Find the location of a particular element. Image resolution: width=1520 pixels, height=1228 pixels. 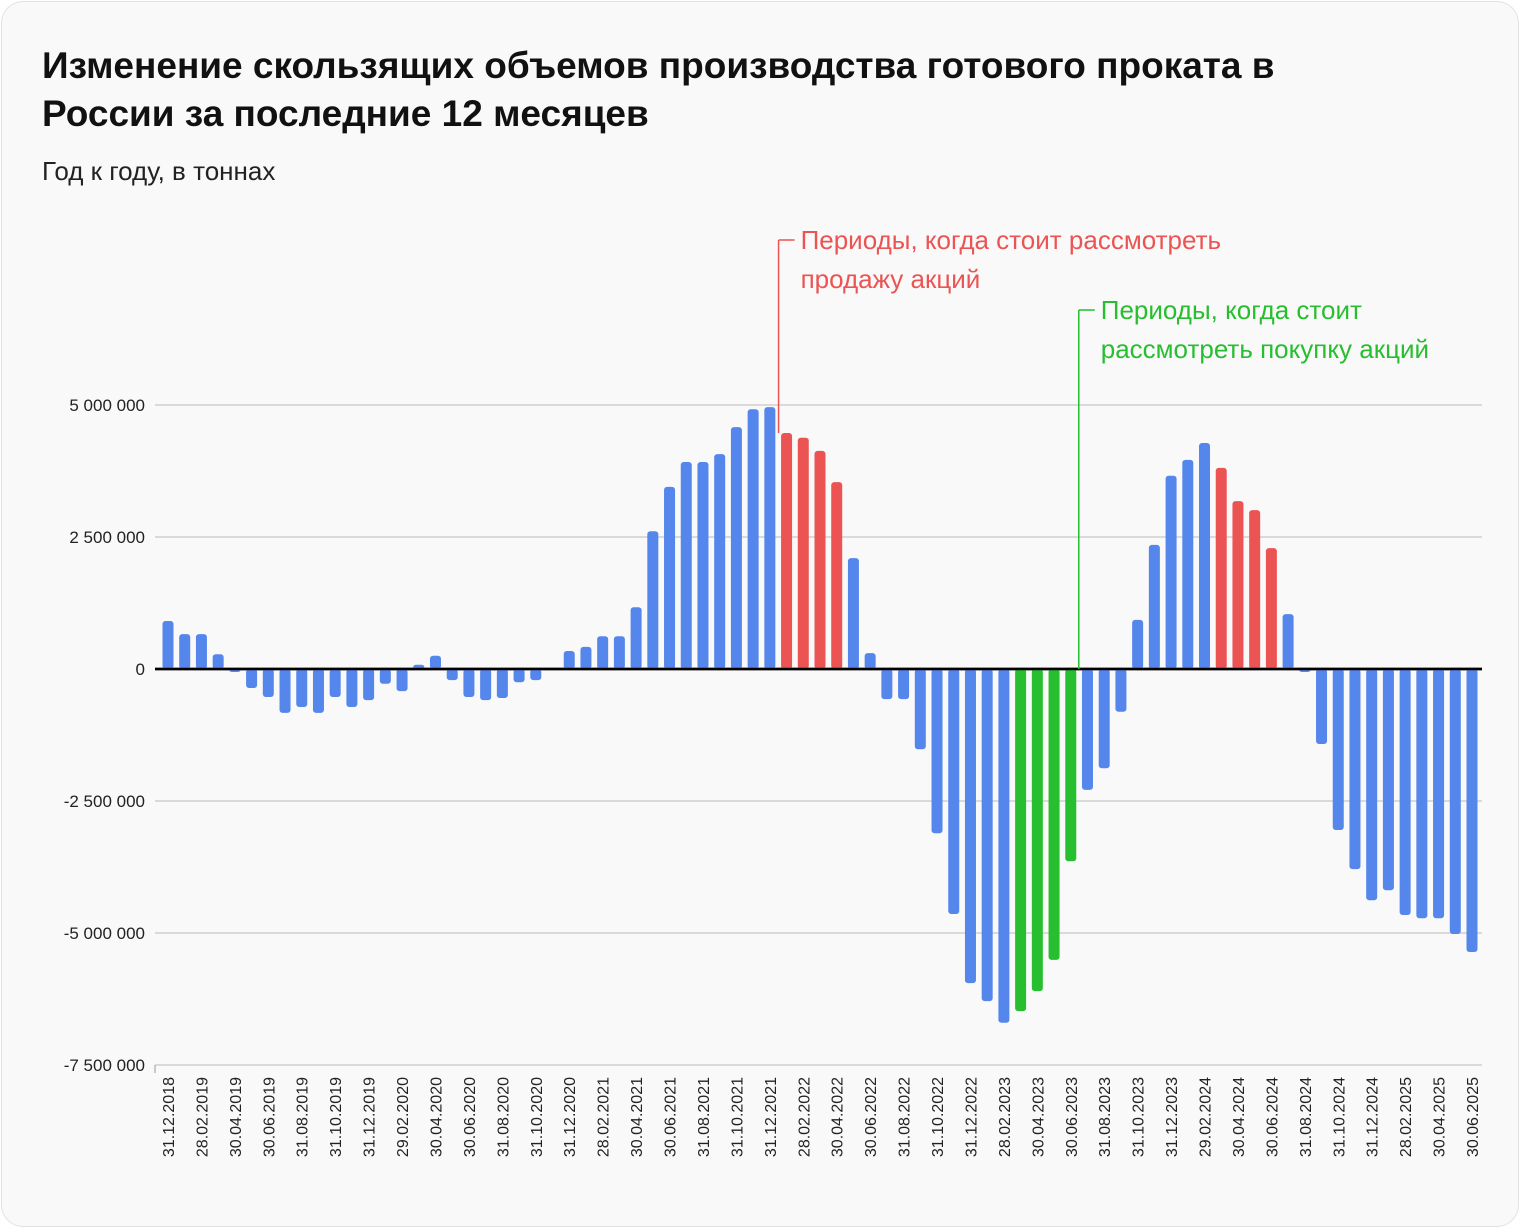

bar-30.09.2024 is located at coordinates (1322, 706).